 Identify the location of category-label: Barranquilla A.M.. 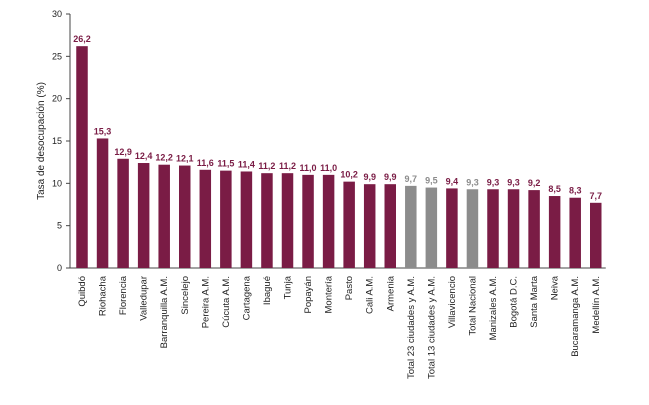
(164, 312).